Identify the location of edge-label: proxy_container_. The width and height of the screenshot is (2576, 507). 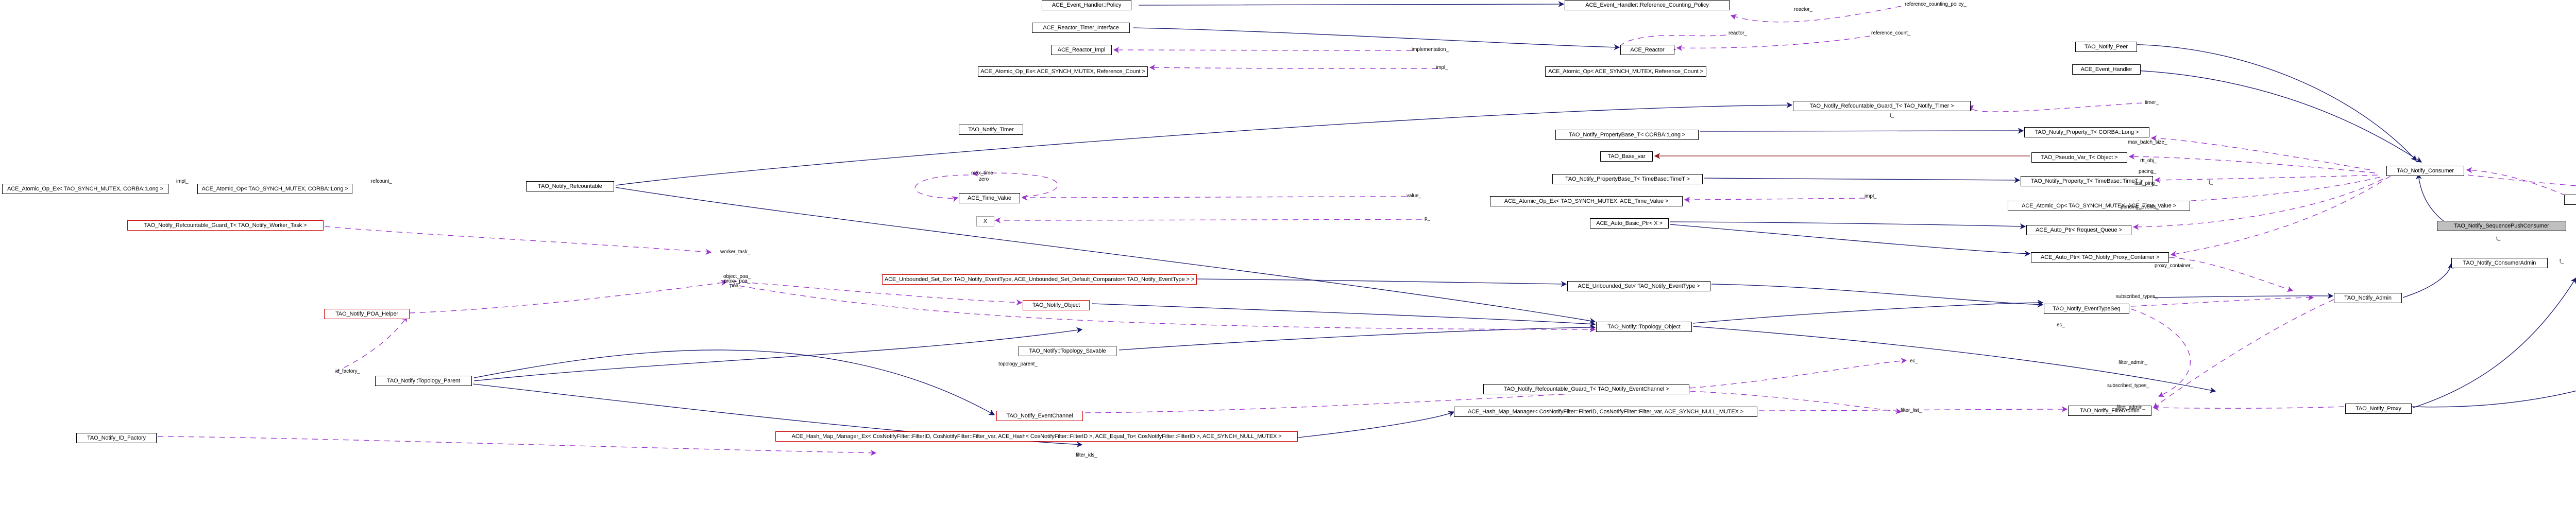
(2174, 266).